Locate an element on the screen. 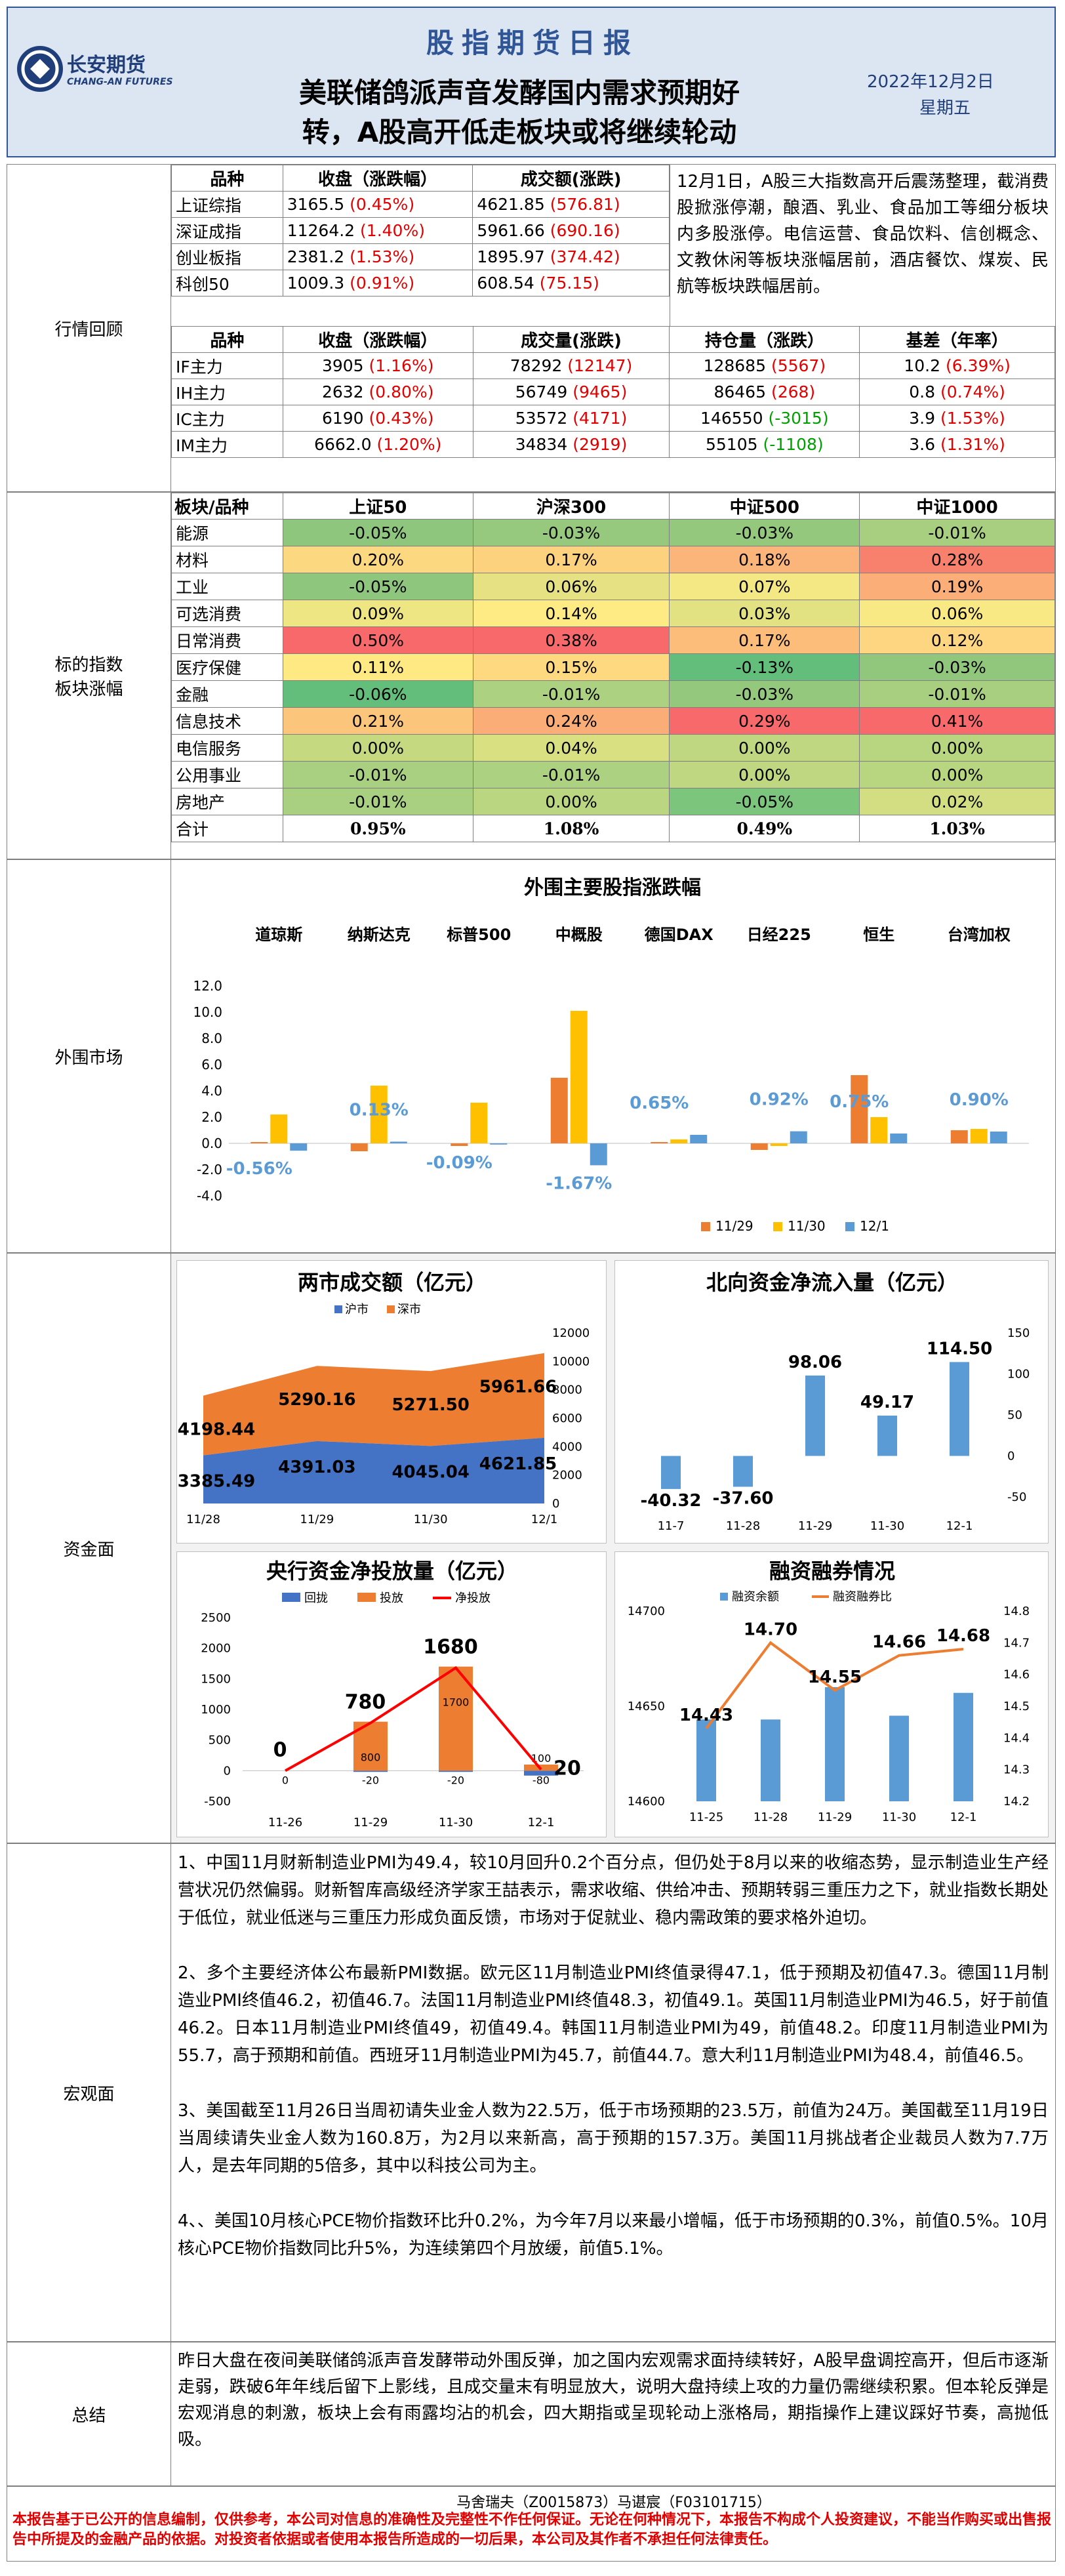 The width and height of the screenshot is (1065, 2576). amount-change: (374.42) is located at coordinates (585, 256).